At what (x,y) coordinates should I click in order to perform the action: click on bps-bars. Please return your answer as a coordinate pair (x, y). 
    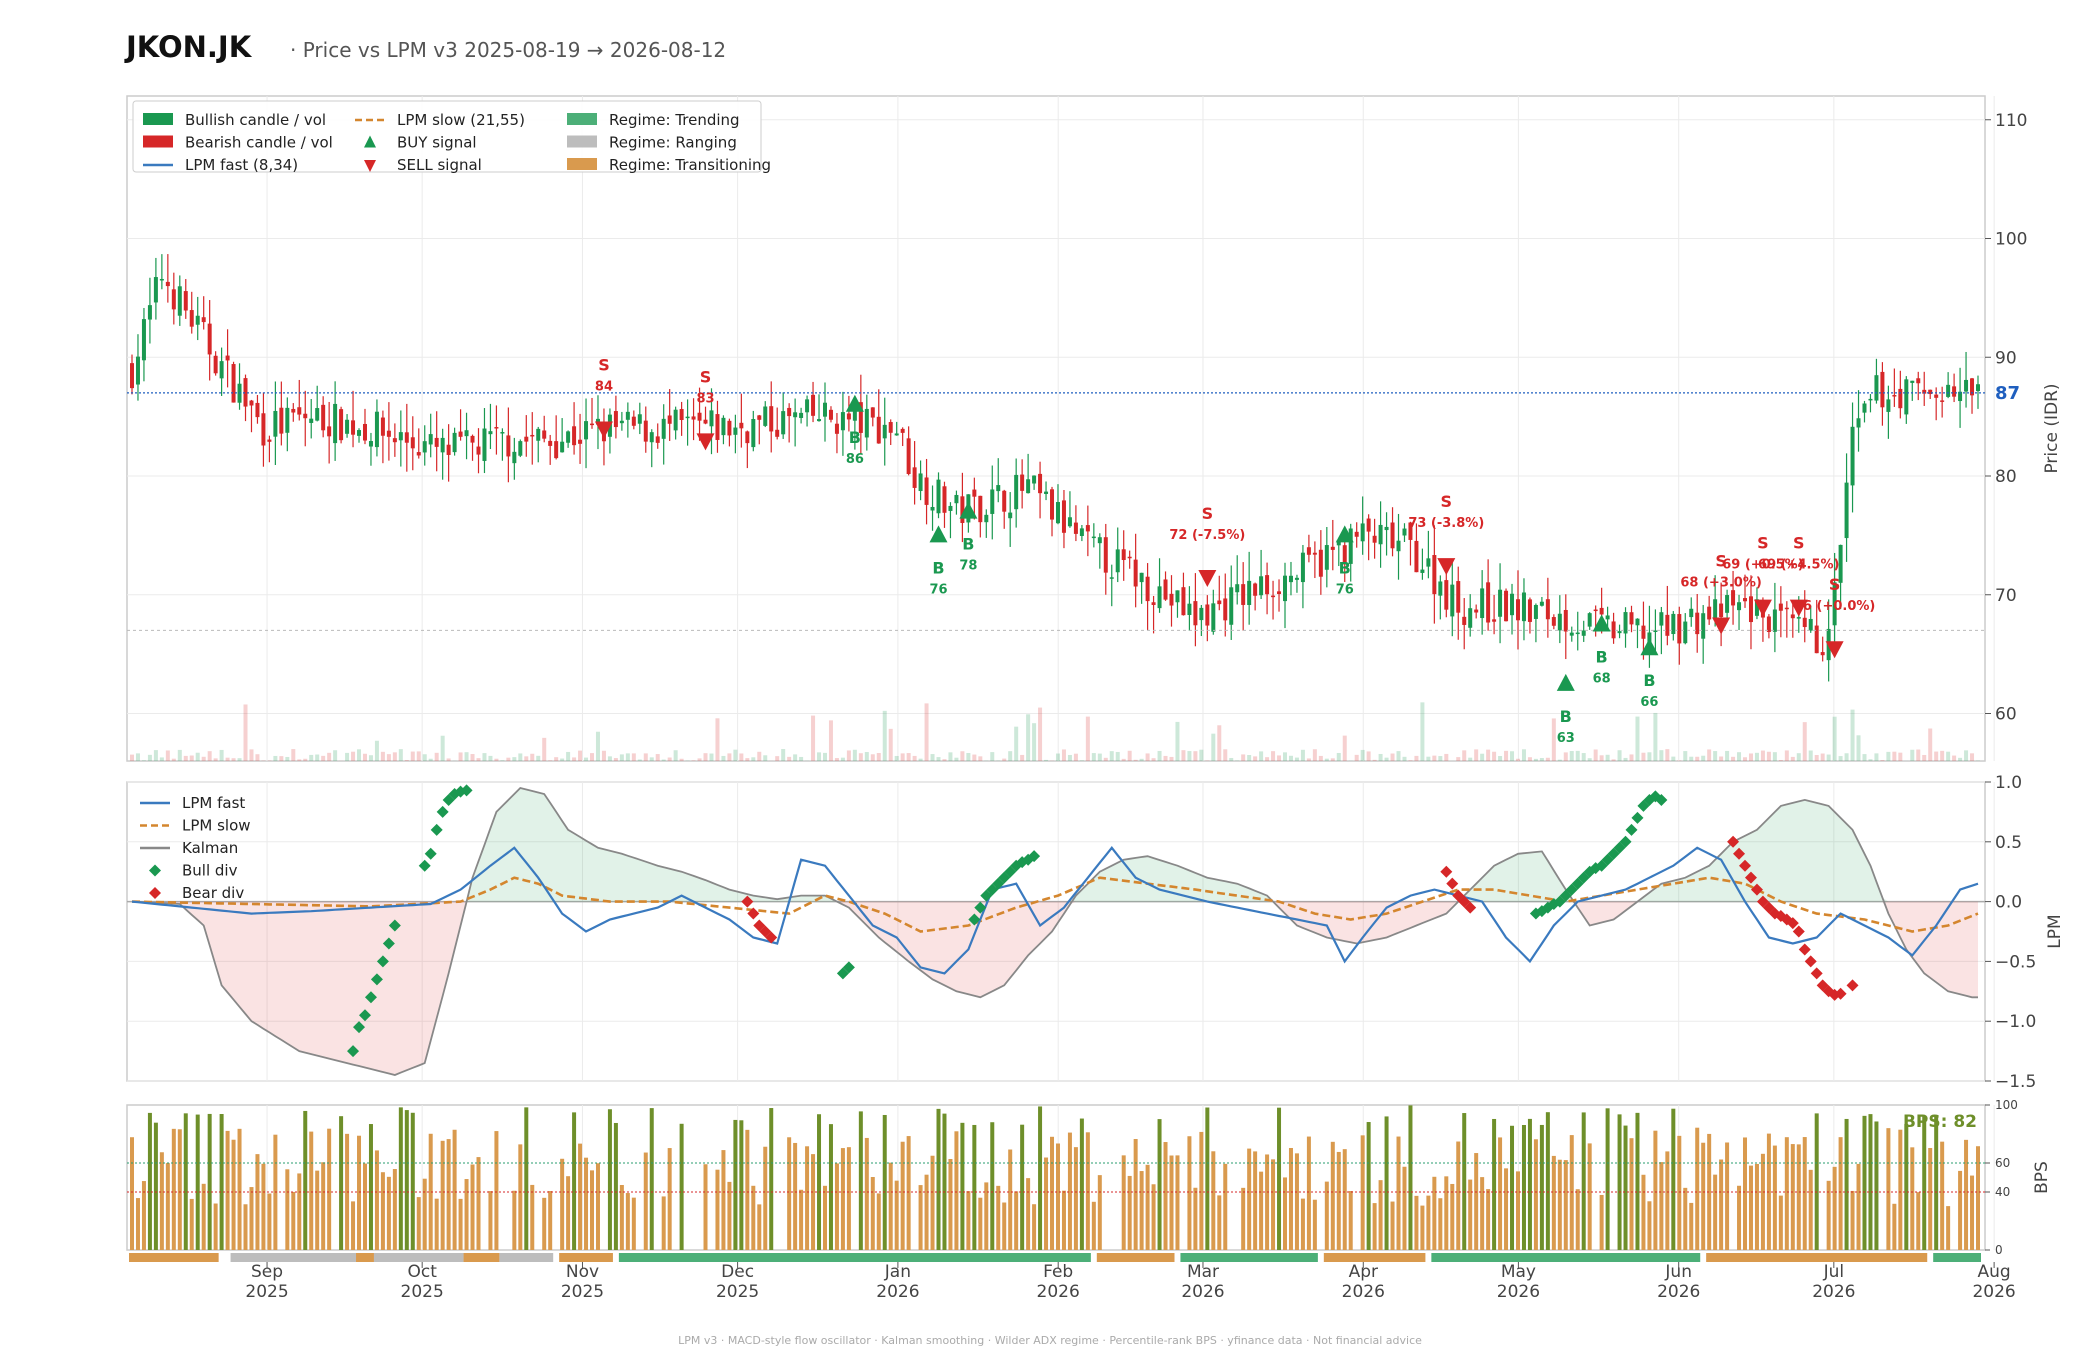
    Looking at the image, I should click on (1055, 1177).